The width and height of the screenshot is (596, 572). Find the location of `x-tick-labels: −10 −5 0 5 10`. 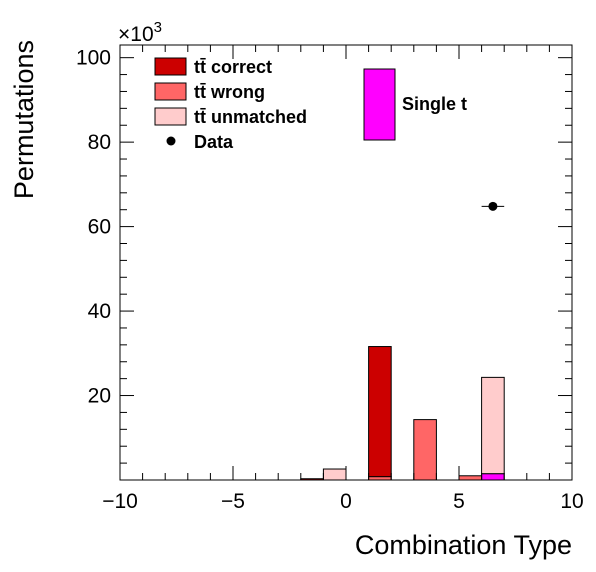

x-tick-labels: −10 −5 0 5 10 is located at coordinates (342, 501).